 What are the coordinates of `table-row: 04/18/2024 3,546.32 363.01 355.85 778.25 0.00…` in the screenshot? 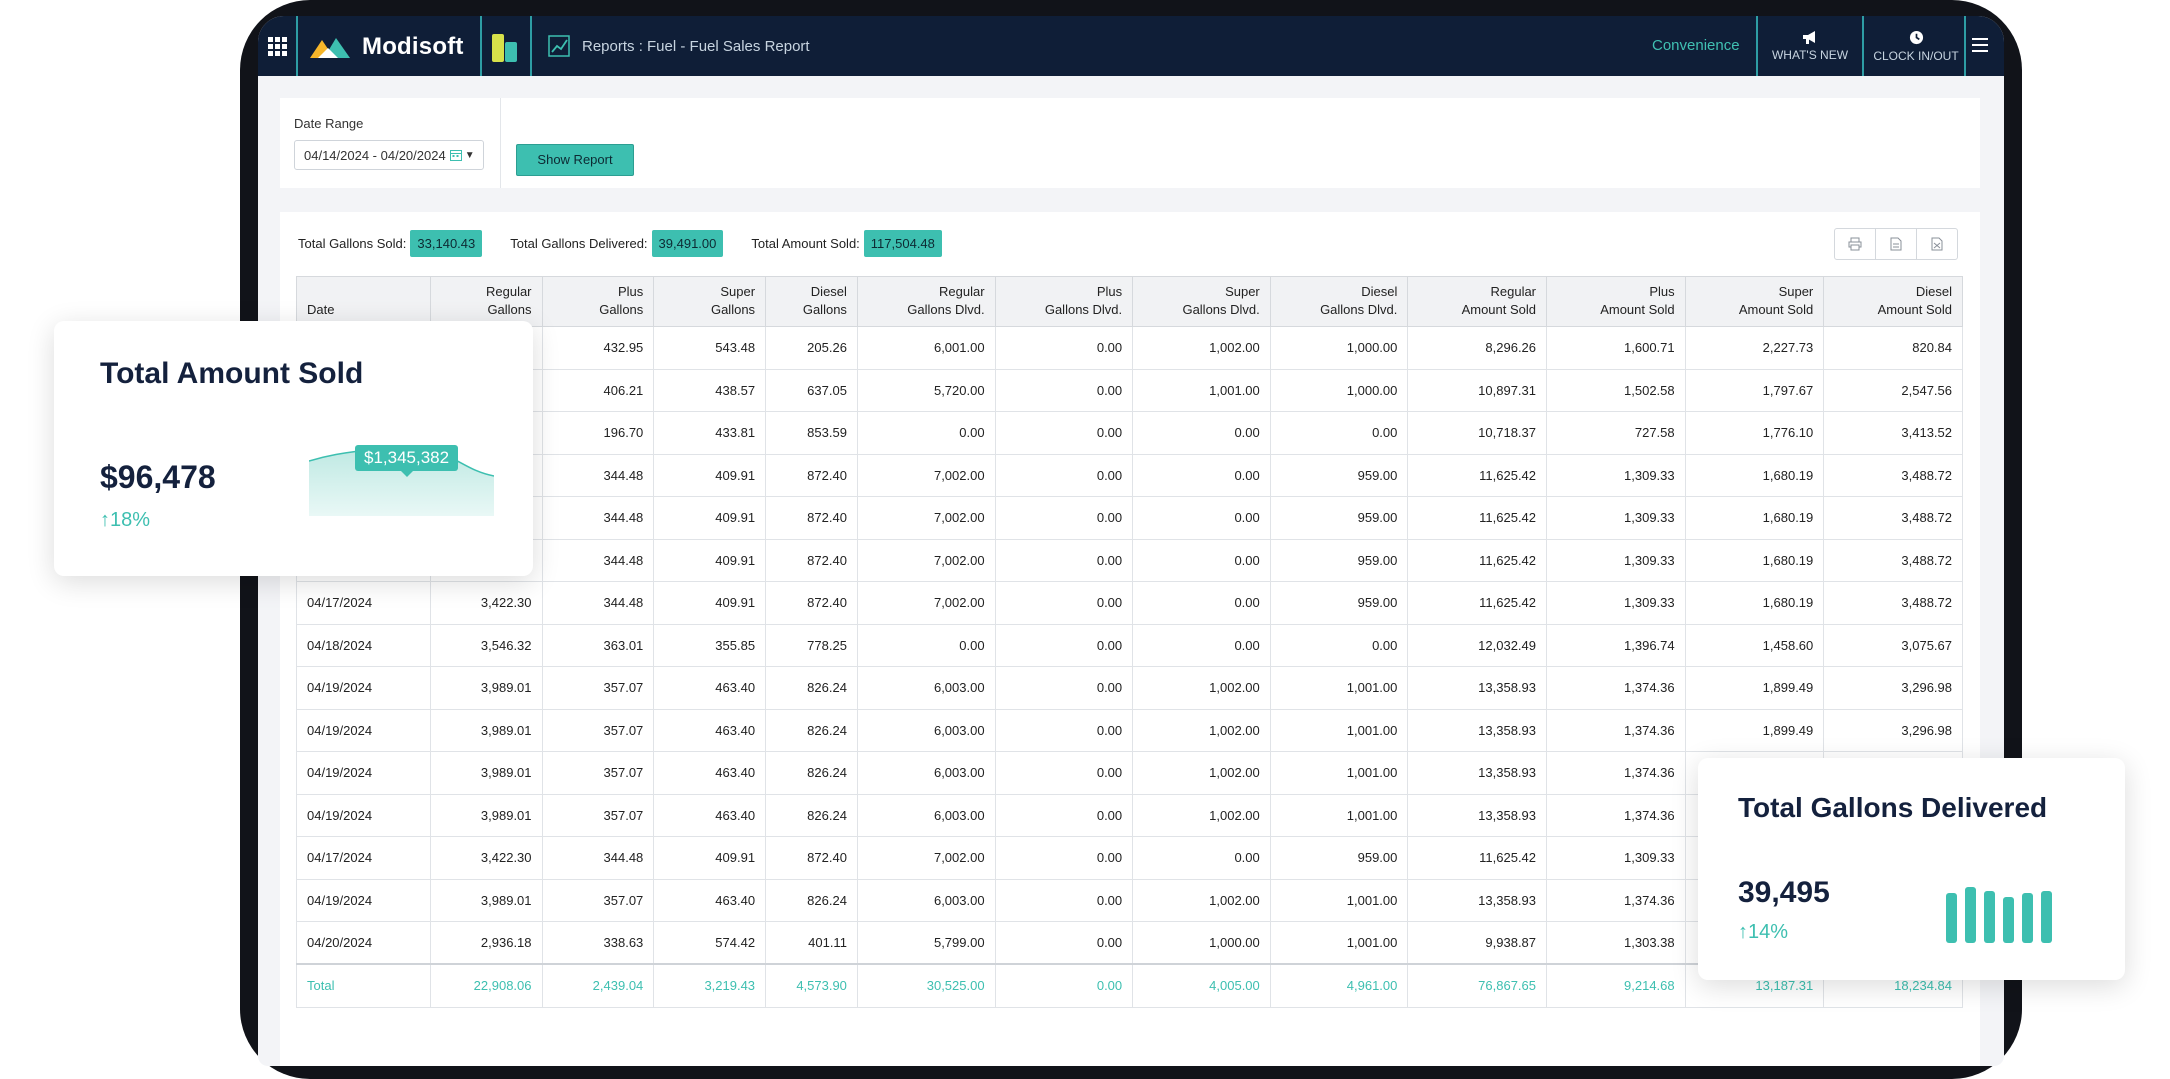 It's located at (1129, 645).